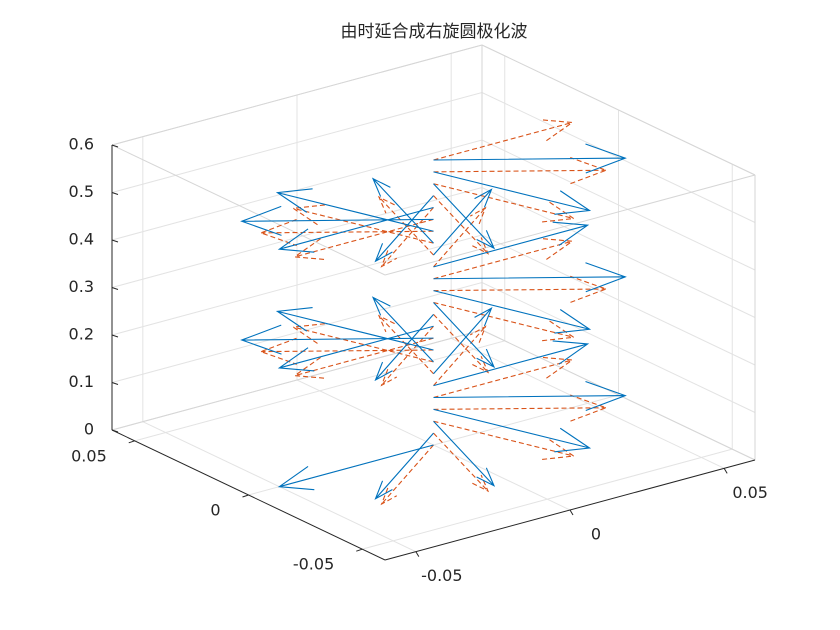  Describe the element at coordinates (750, 492) in the screenshot. I see `x-tick-label: 0.05` at that location.